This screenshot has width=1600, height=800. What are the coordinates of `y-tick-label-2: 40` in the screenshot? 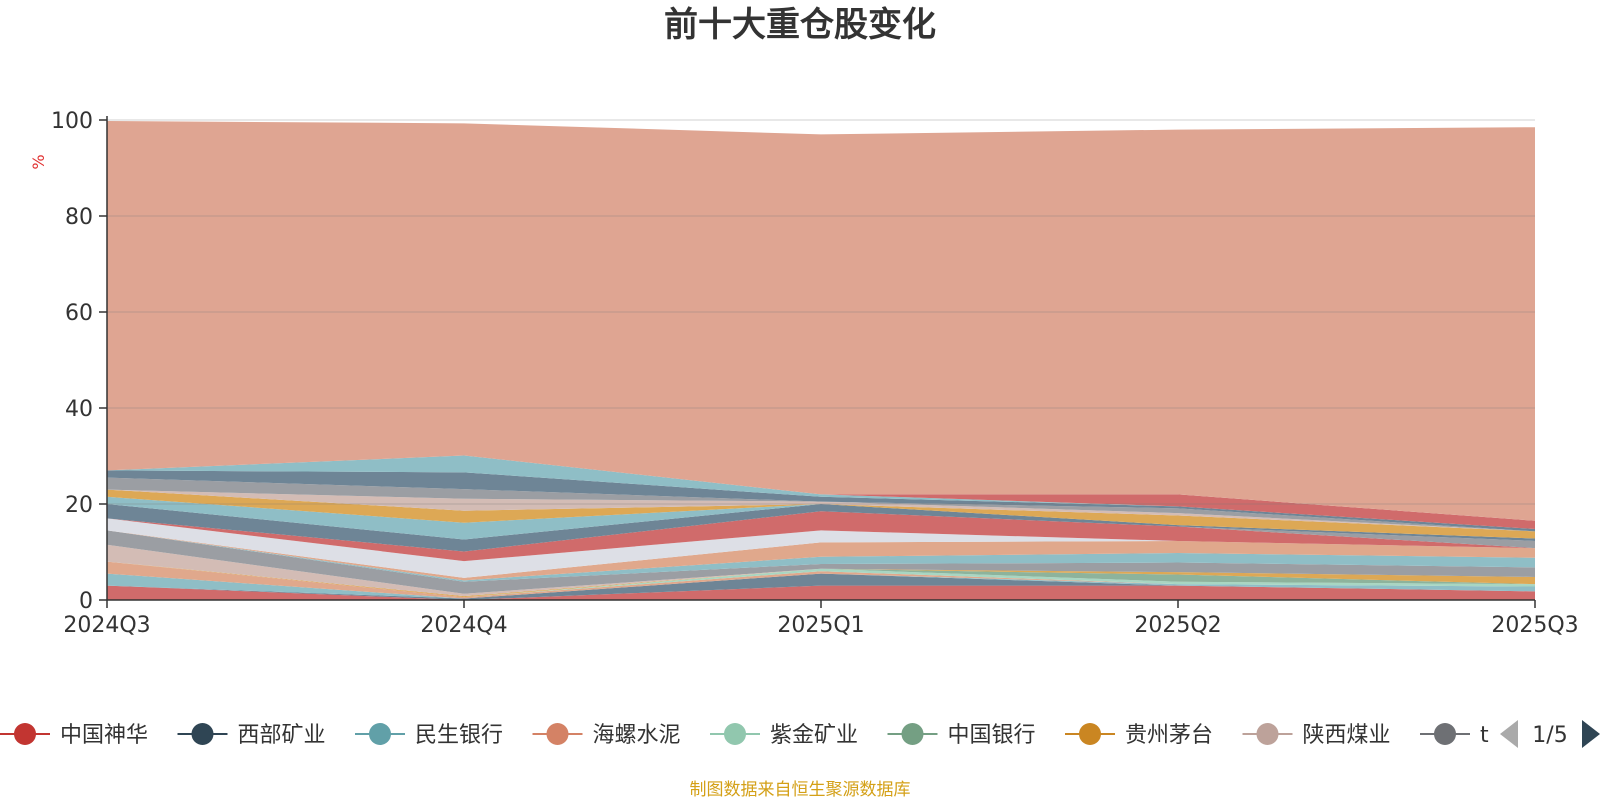 It's located at (79, 409).